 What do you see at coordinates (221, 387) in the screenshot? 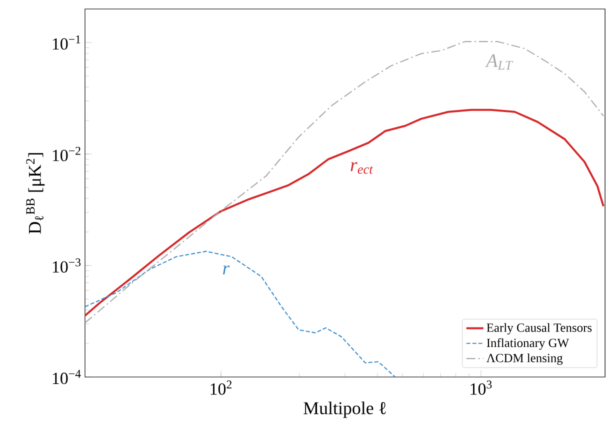
I see `x-tick-label: 10$^{2}$` at bounding box center [221, 387].